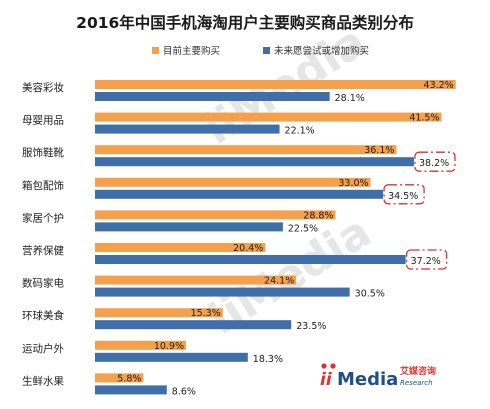  I want to click on category-label: 母婴用品, so click(43, 121).